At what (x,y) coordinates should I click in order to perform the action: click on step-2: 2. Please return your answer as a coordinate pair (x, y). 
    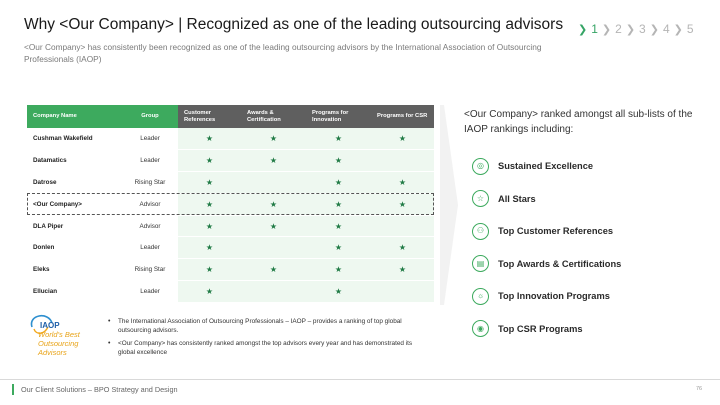
    Looking at the image, I should click on (618, 29).